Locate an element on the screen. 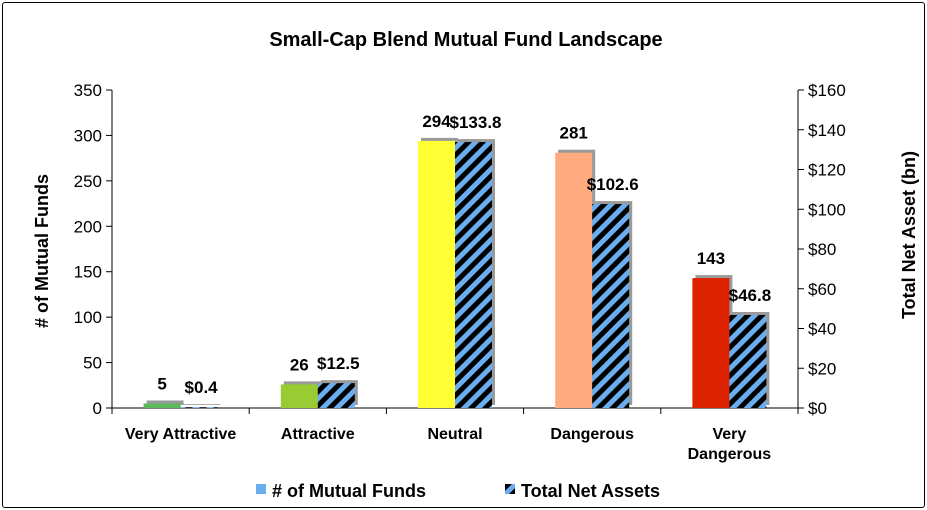 This screenshot has height=510, width=927. category-label: Very Attractive is located at coordinates (181, 434).